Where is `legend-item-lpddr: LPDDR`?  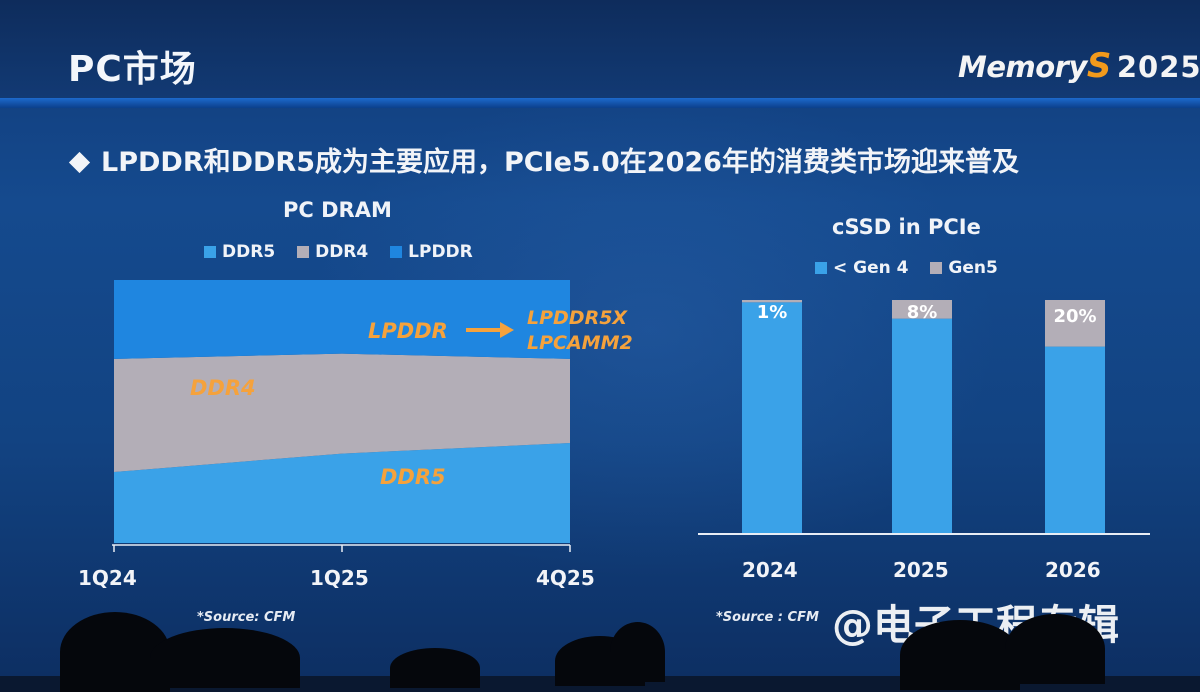
legend-item-lpddr: LPDDR is located at coordinates (431, 252).